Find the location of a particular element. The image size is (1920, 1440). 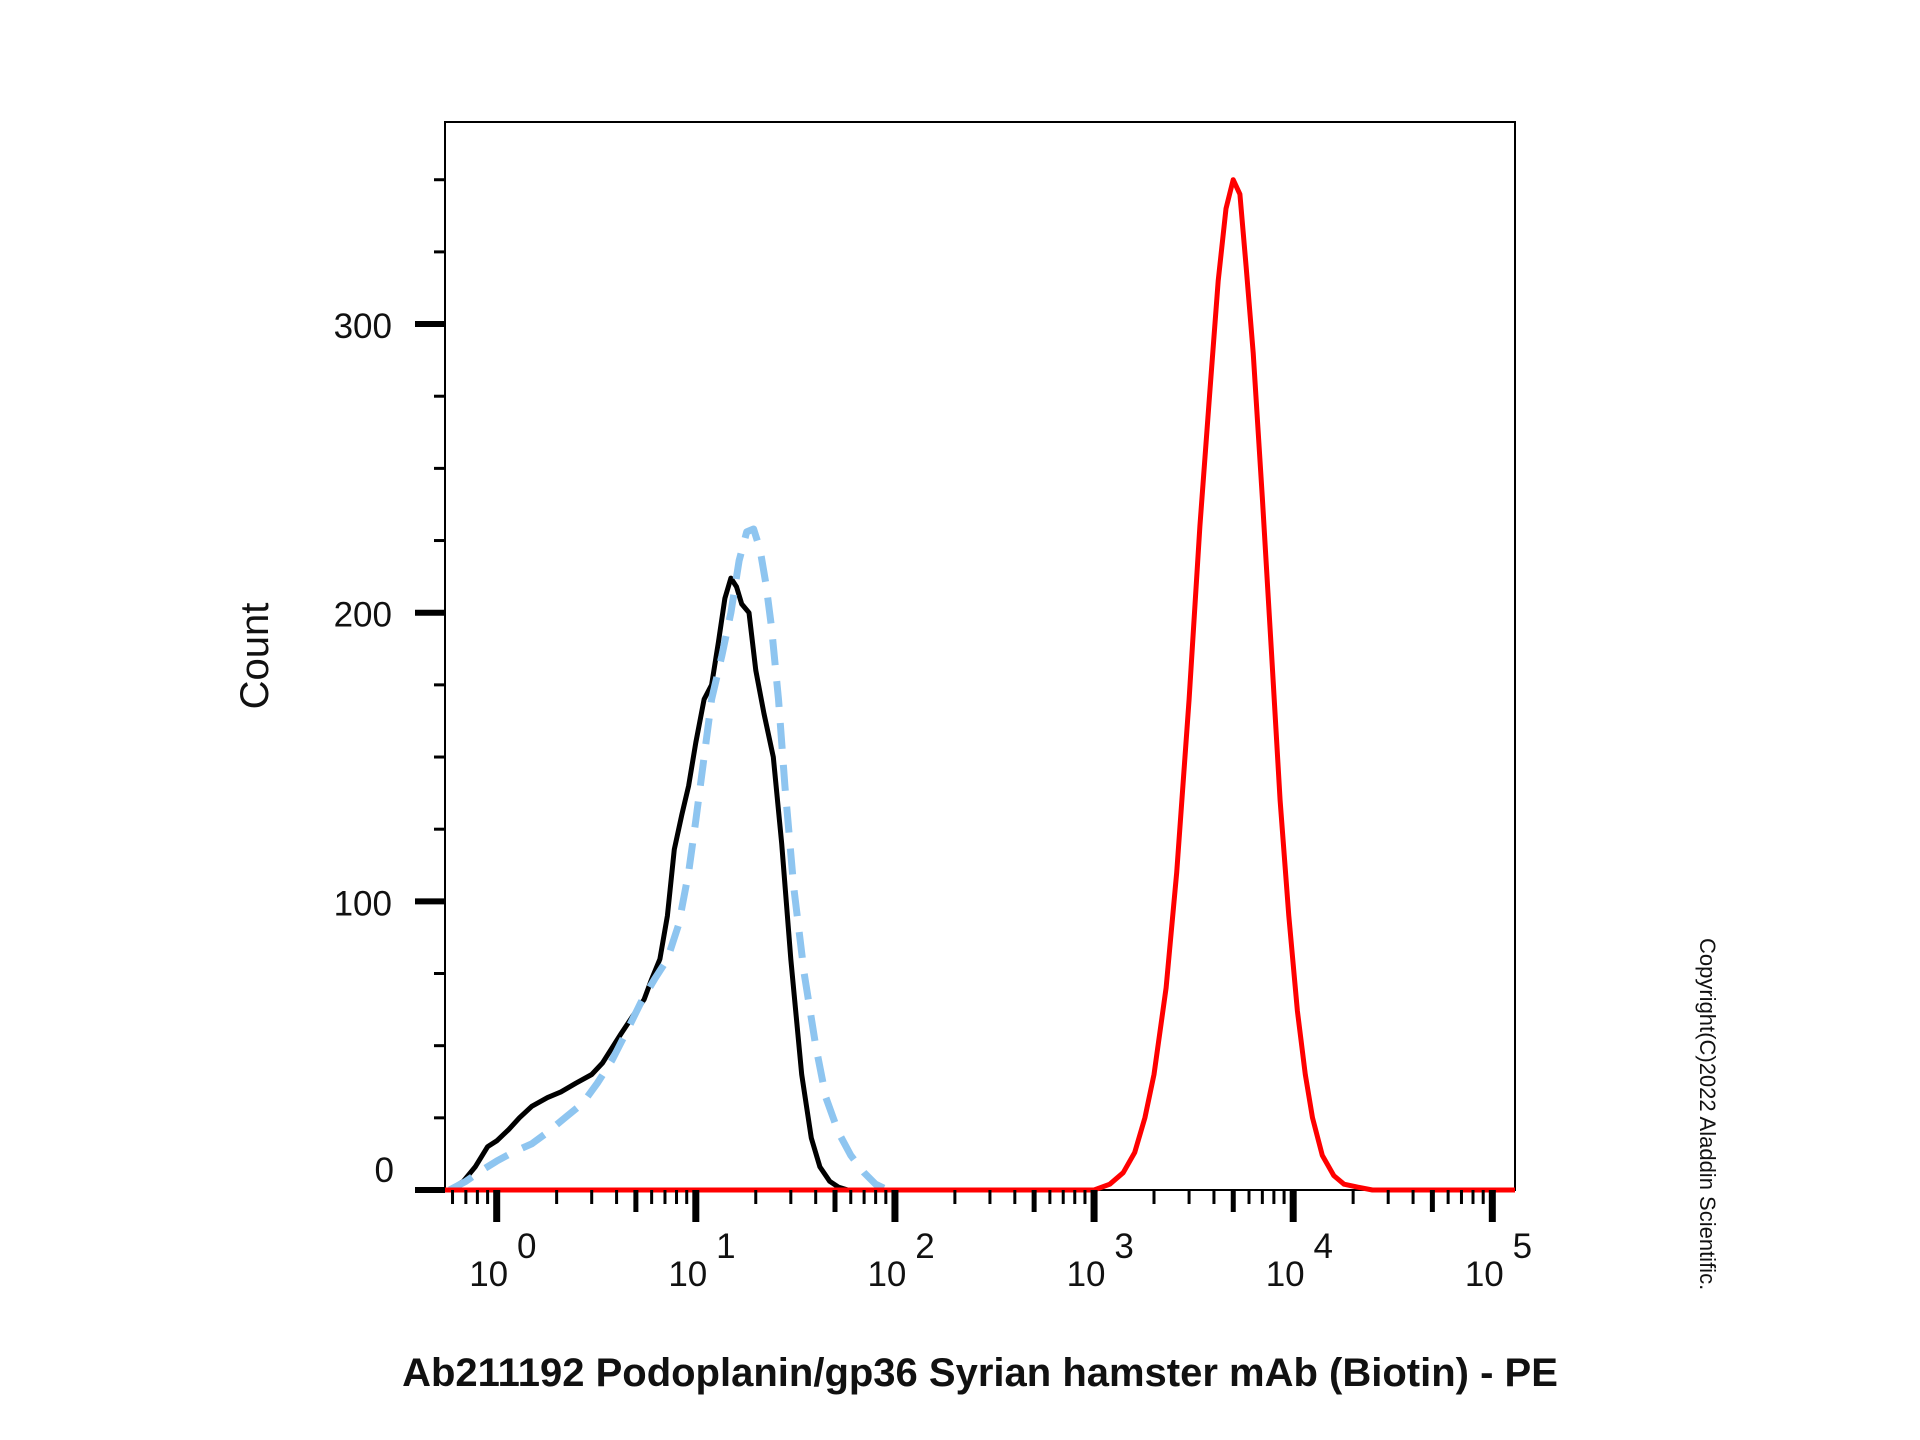

x-tick-label-exponent: 4 is located at coordinates (1322, 1246).